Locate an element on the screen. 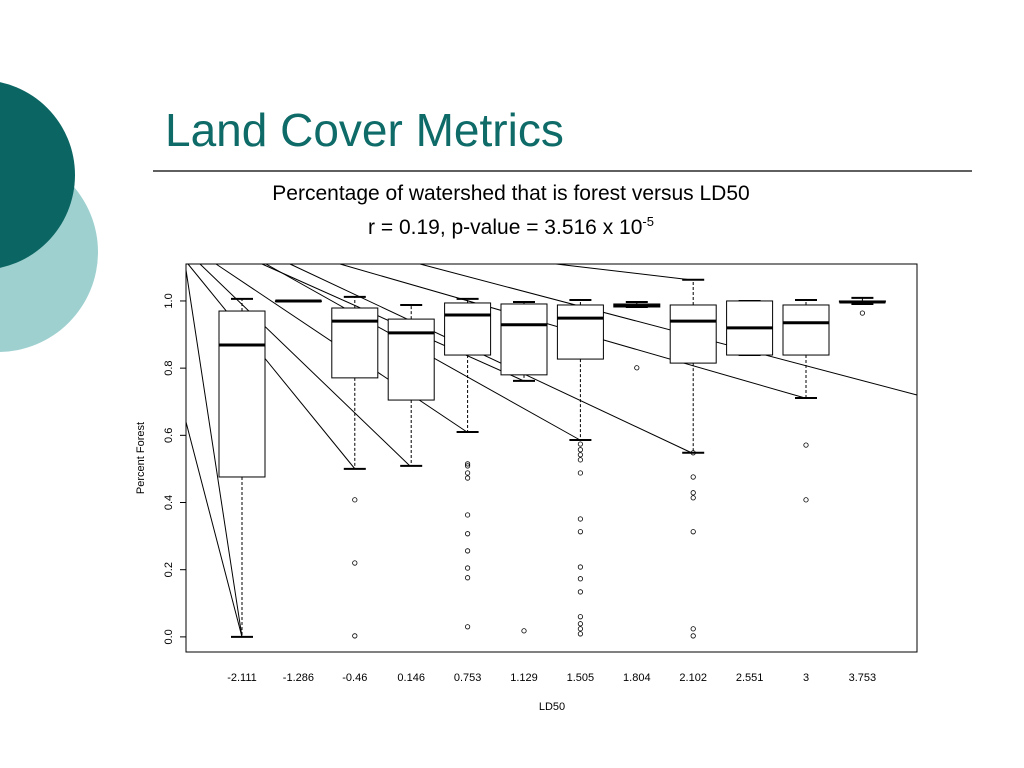 The height and width of the screenshot is (768, 1024). x-tick-label: -0.46 is located at coordinates (354, 678).